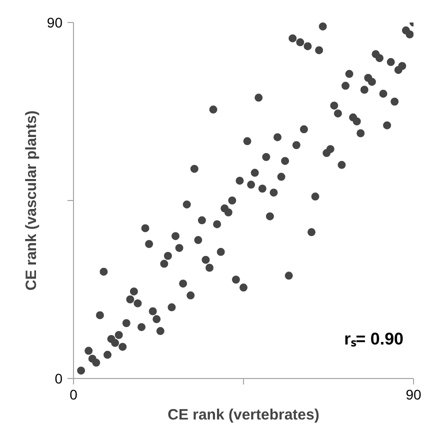 The image size is (432, 426). I want to click on annotation: rₛ= 0.90, so click(374, 339).